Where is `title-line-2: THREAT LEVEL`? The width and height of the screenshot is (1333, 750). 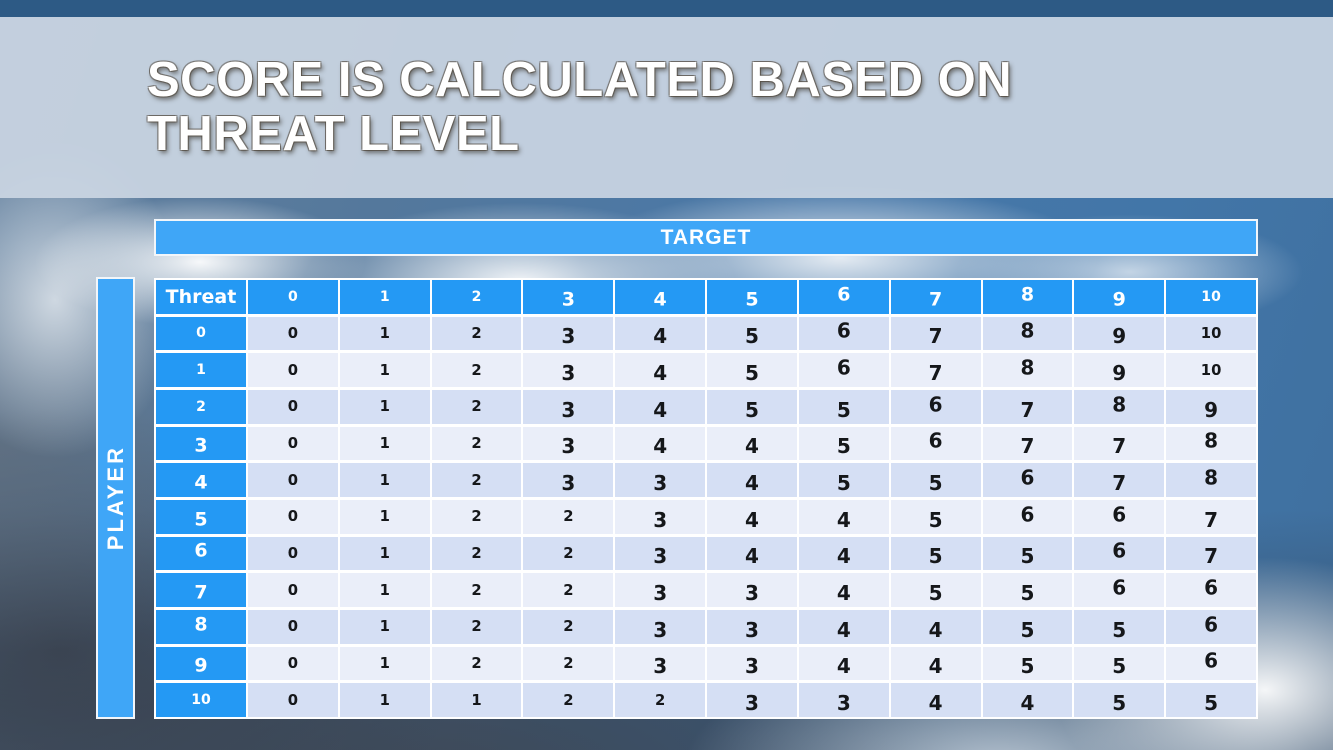
title-line-2: THREAT LEVEL is located at coordinates (333, 134).